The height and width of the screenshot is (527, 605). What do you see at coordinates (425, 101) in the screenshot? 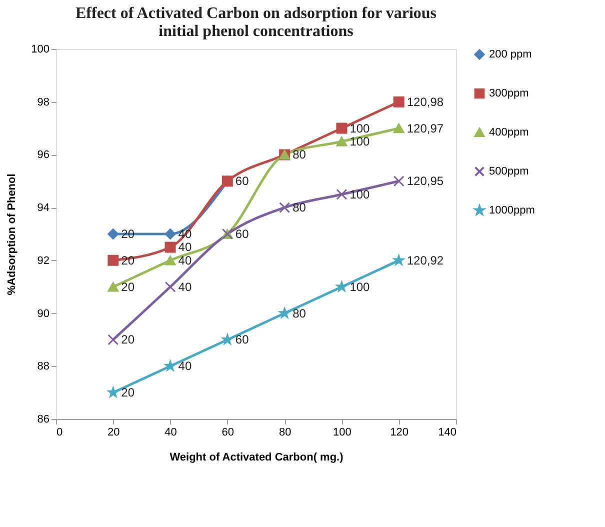
I see `annotation: 120,98` at bounding box center [425, 101].